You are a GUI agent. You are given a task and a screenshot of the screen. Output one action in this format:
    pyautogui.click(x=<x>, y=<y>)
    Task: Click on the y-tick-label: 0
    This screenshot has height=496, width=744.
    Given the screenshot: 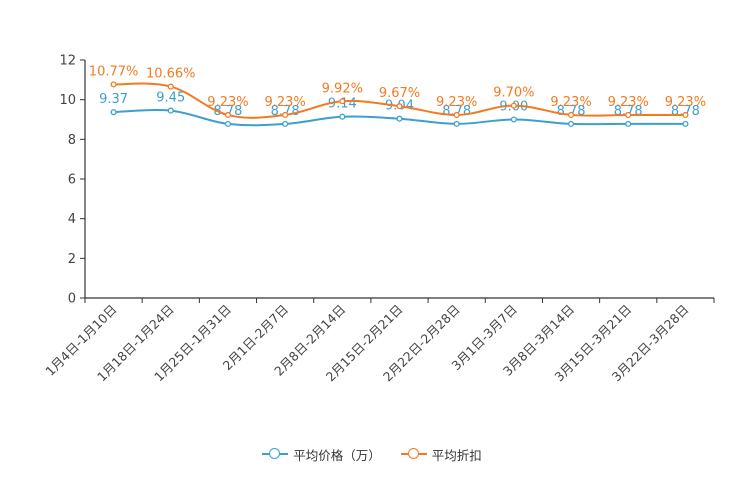 What is the action you would take?
    pyautogui.click(x=72, y=299)
    